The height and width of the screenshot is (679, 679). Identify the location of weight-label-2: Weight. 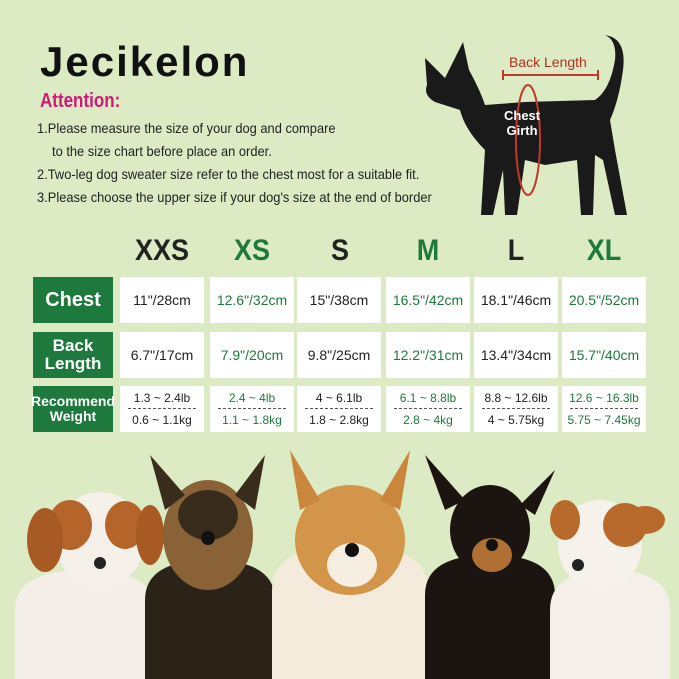
(73, 416).